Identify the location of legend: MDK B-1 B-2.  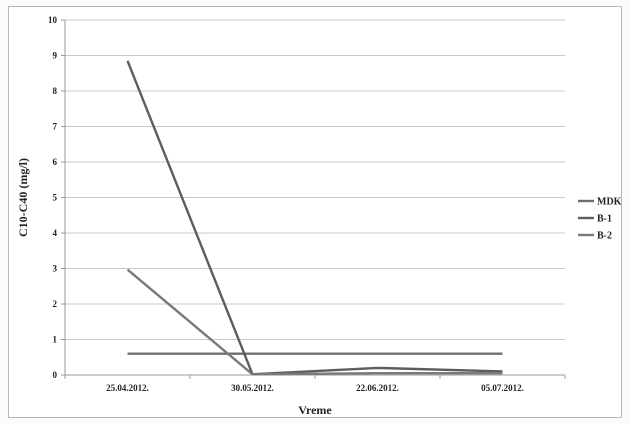
(600, 219).